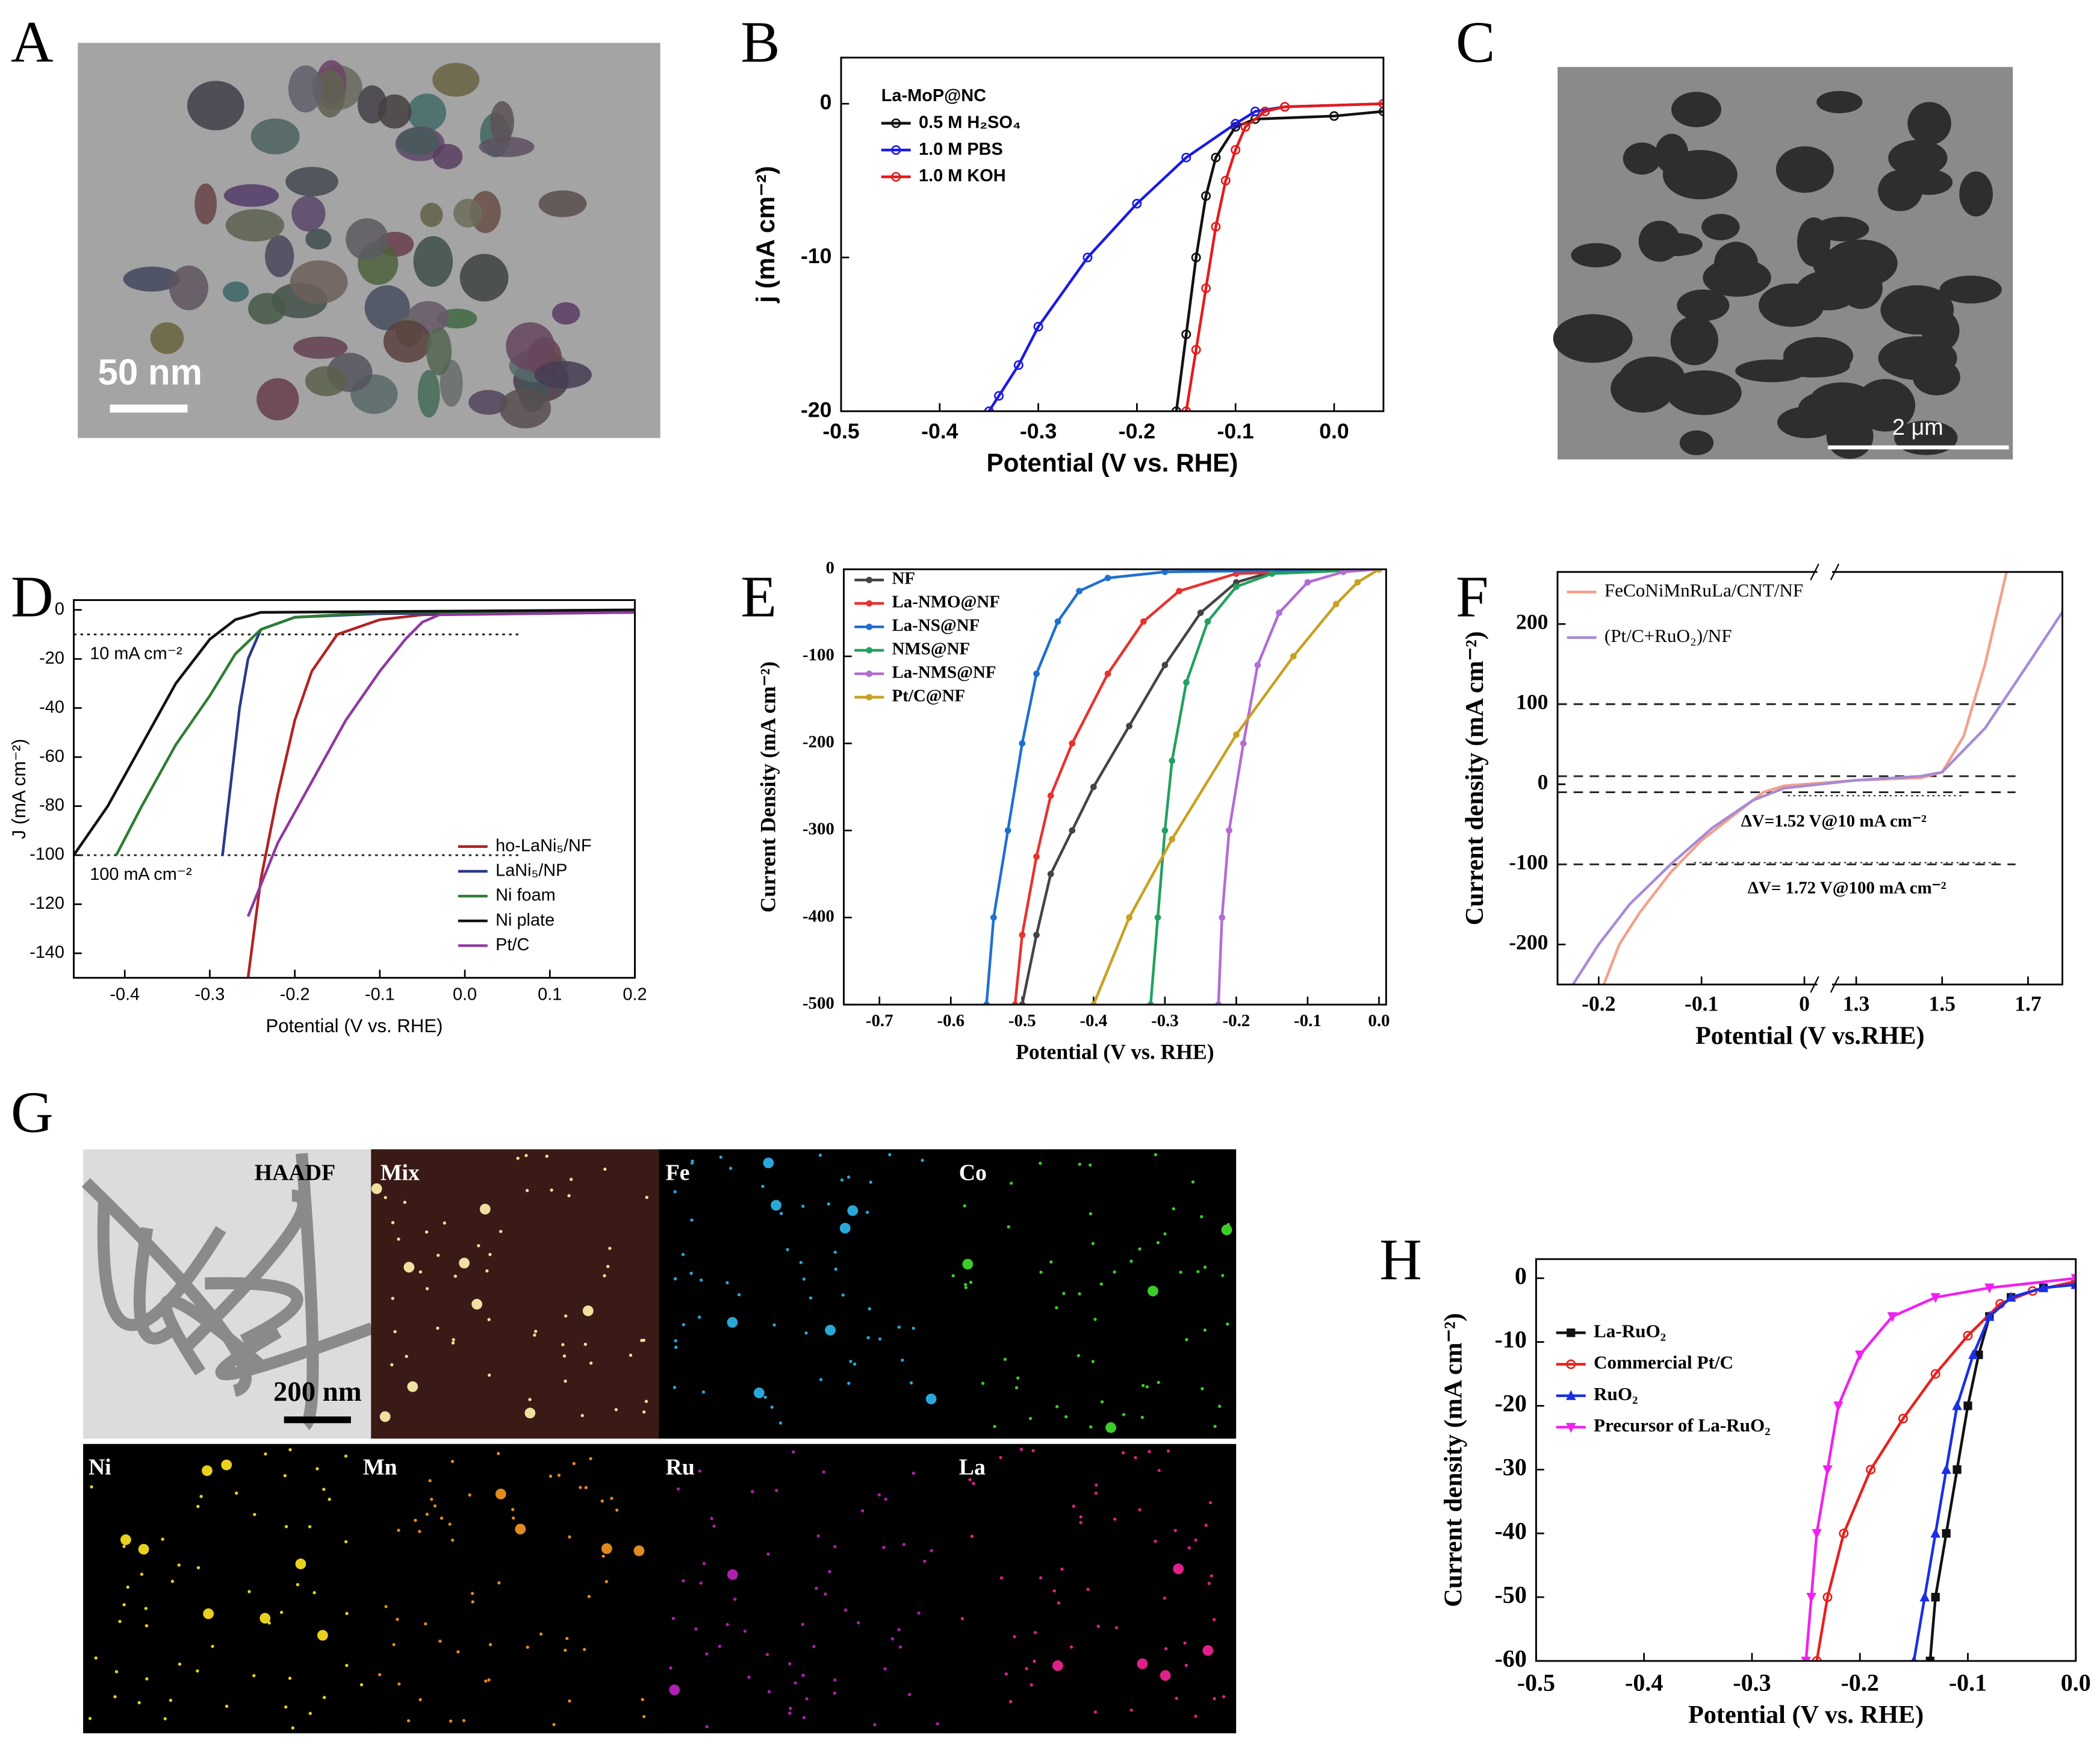 The image size is (2100, 1744). Describe the element at coordinates (150, 372) in the screenshot. I see `scale-bar-label: 50 nm` at that location.